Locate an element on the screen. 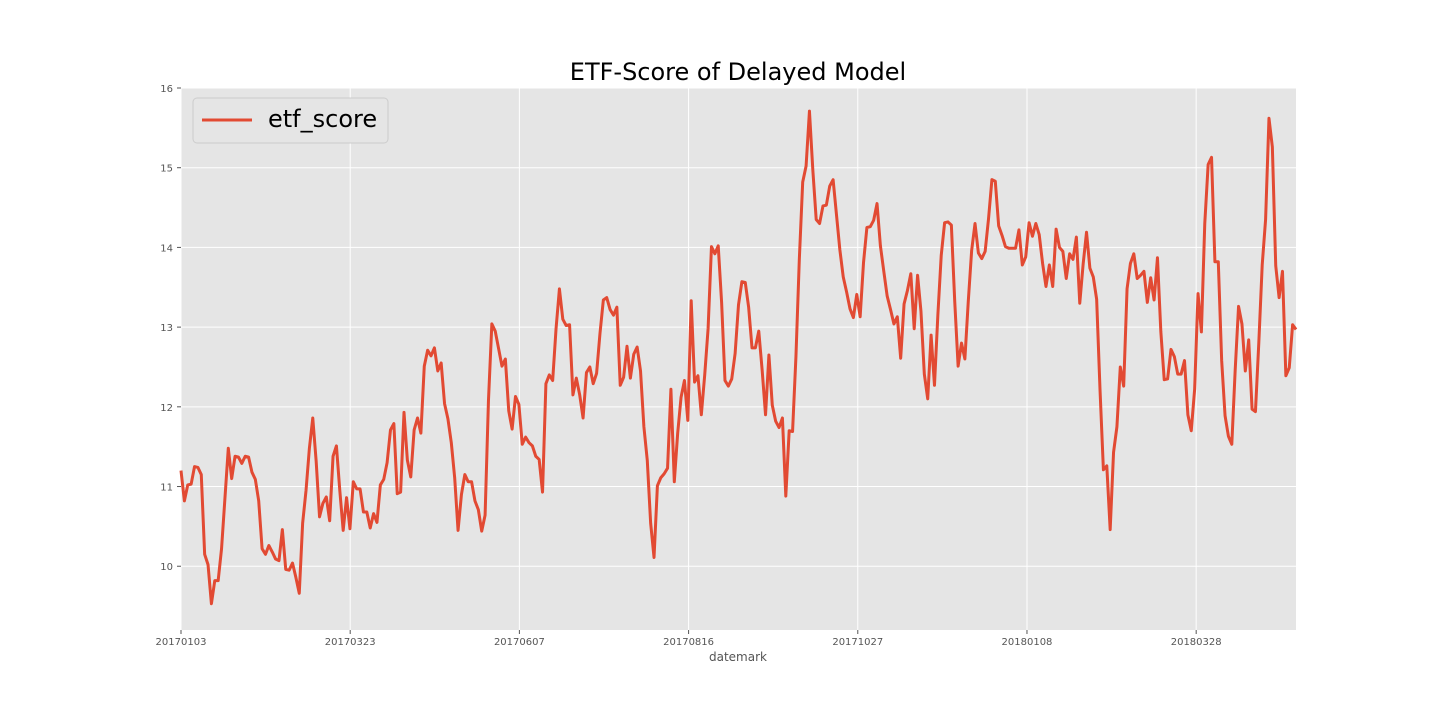 The image size is (1440, 720). x-tick-label: 20170607 is located at coordinates (519, 642).